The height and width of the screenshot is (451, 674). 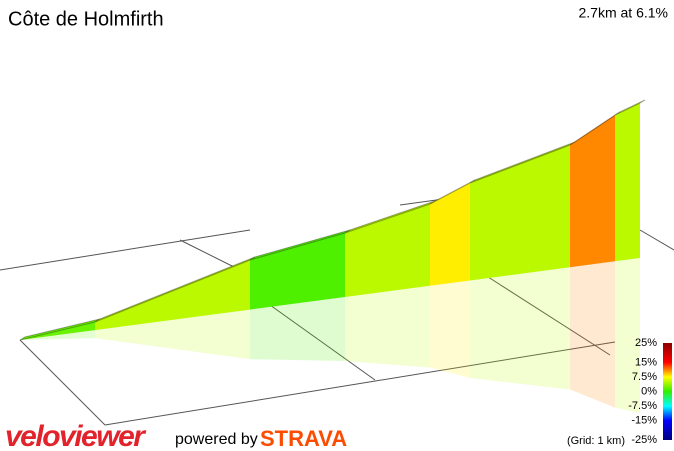 I want to click on scale-tick-label: 25%, so click(x=646, y=343).